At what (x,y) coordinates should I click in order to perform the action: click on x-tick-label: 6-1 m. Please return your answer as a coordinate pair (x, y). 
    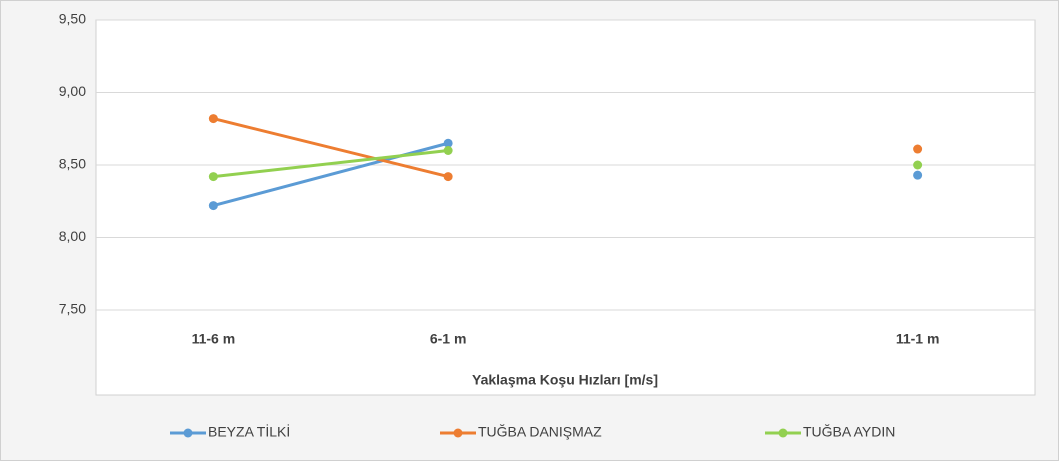
    Looking at the image, I should click on (448, 339).